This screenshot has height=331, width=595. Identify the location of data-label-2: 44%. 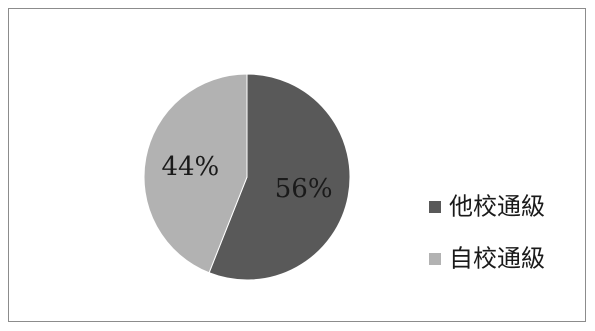
(190, 167).